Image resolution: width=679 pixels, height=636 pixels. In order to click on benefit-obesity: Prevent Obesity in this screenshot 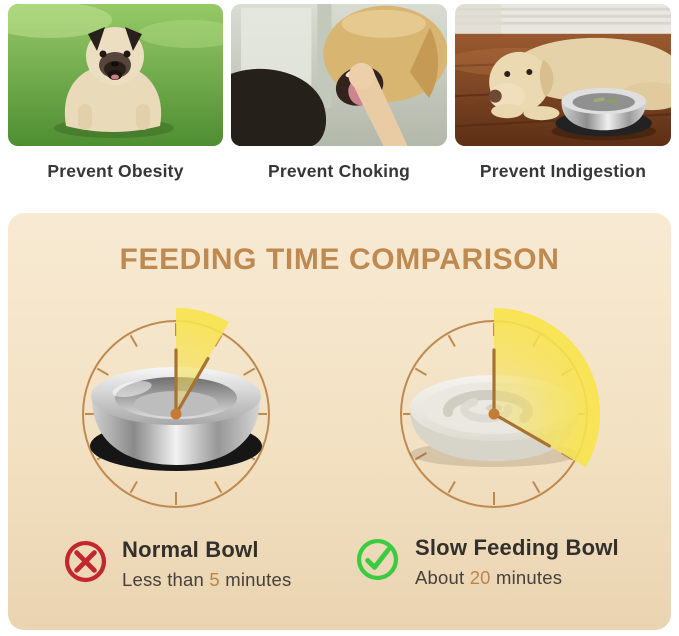, I will do `click(115, 93)`.